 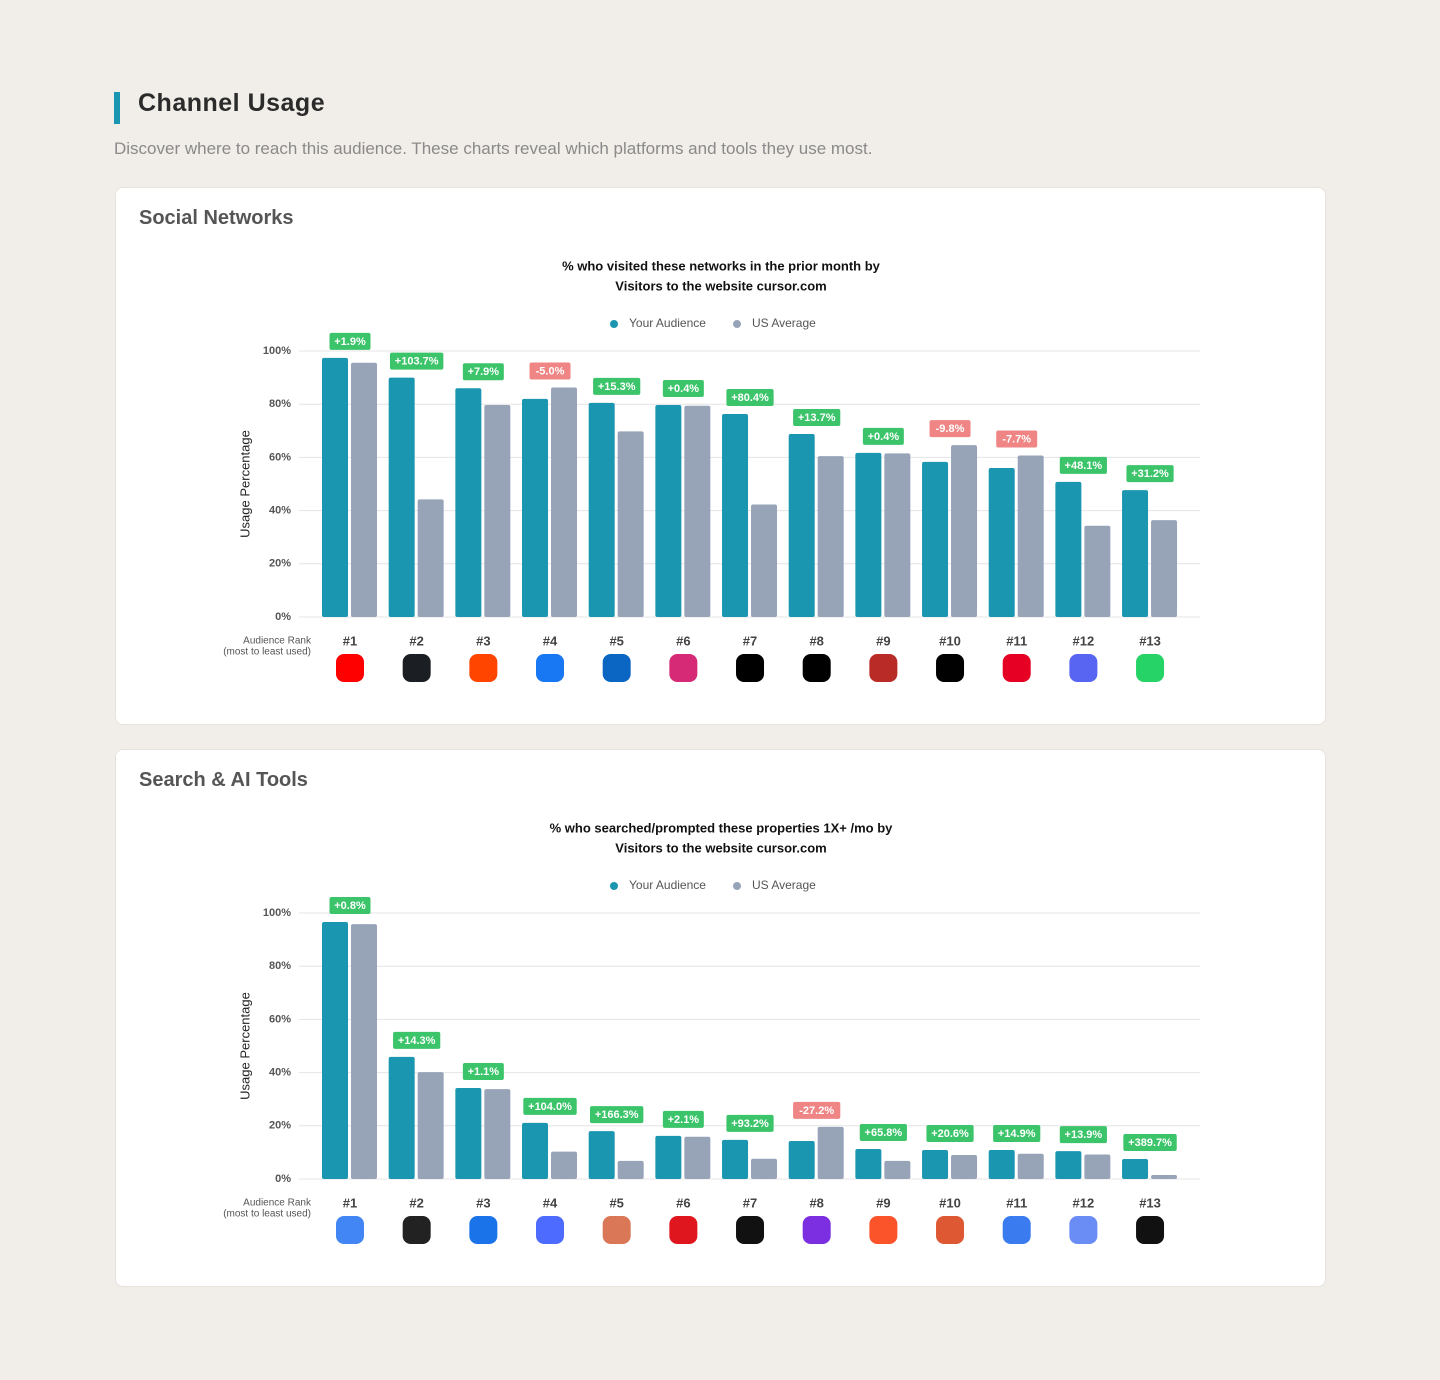 I want to click on delta-label: -5.0%, so click(x=550, y=371).